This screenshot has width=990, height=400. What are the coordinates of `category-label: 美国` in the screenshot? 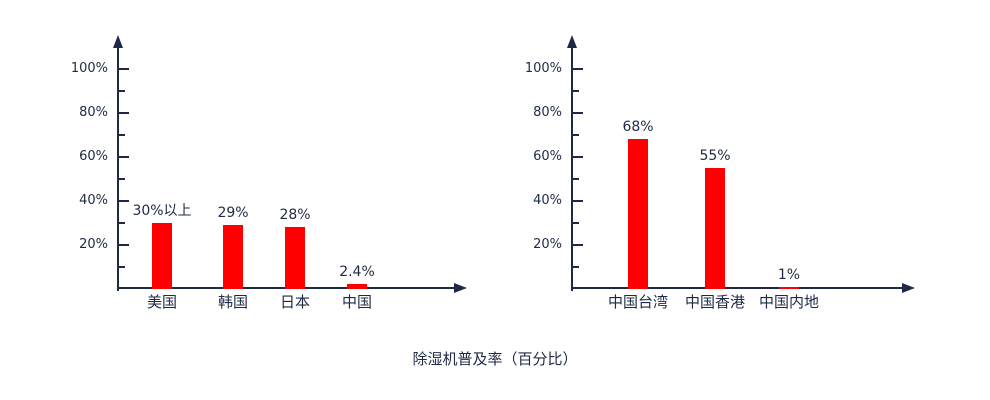 It's located at (161, 302).